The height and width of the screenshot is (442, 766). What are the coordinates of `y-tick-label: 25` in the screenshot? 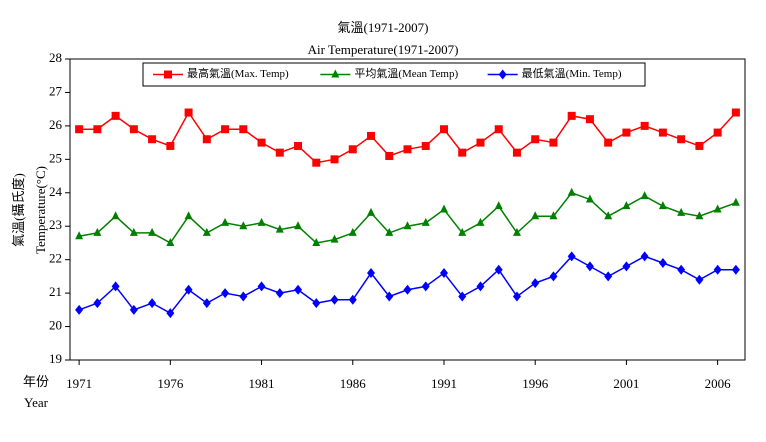 It's located at (55, 157).